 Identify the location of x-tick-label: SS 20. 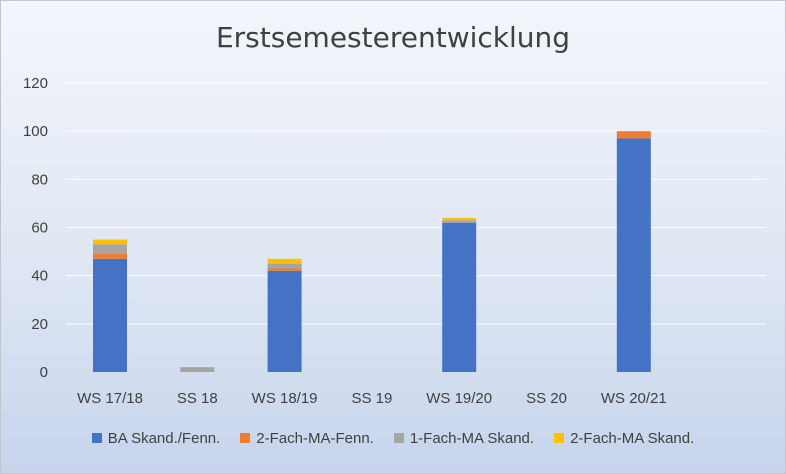
(546, 398).